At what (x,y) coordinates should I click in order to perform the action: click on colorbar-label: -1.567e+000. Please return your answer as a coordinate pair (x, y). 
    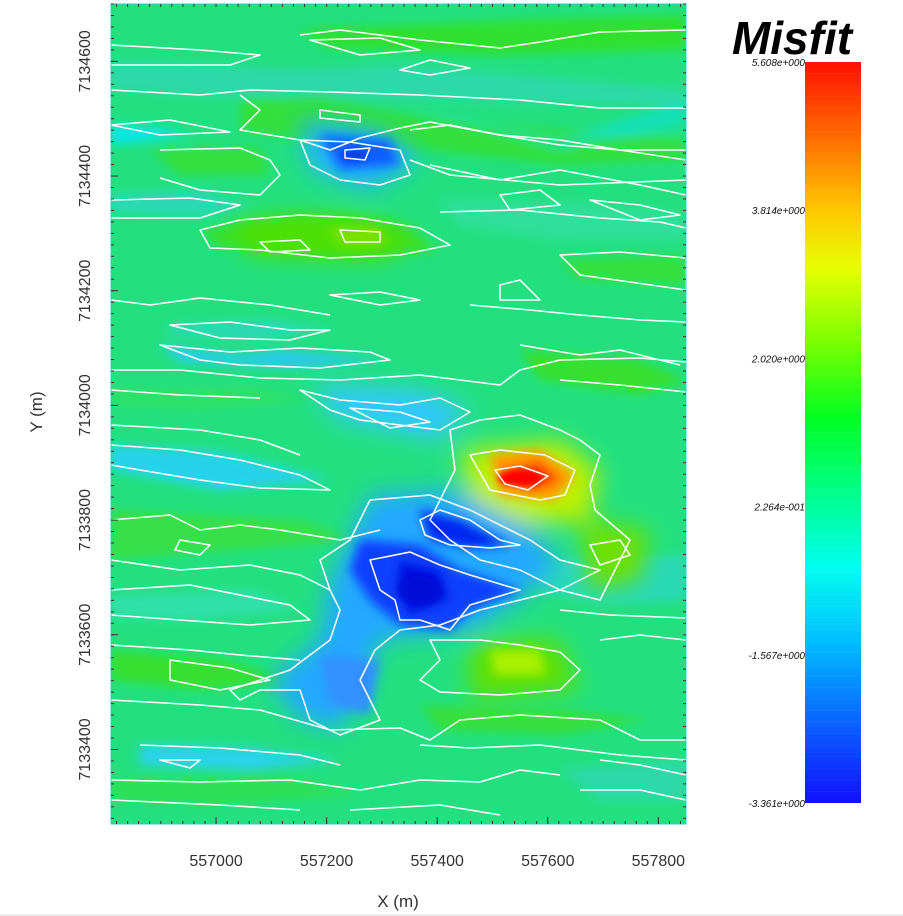
    Looking at the image, I should click on (777, 656).